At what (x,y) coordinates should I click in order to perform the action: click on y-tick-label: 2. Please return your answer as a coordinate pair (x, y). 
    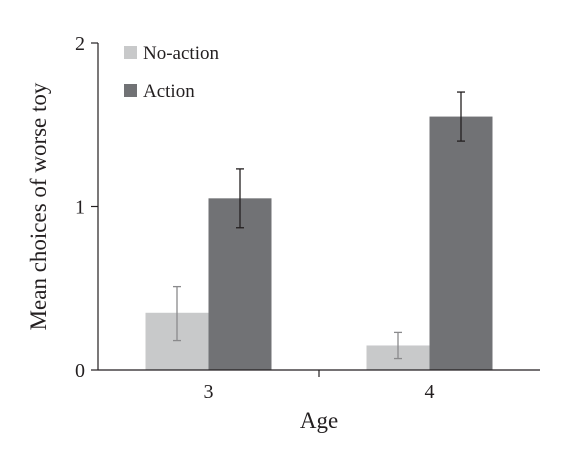
    Looking at the image, I should click on (80, 44).